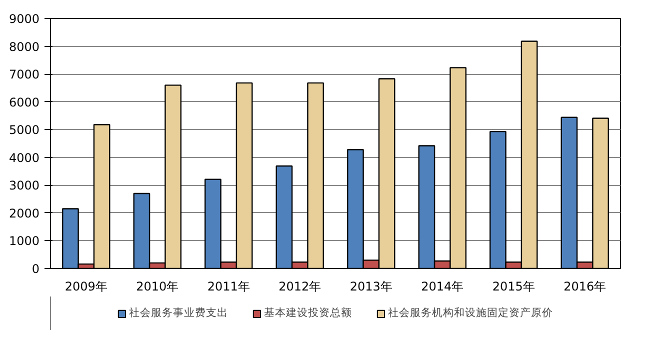 This screenshot has height=338, width=646. What do you see at coordinates (24, 157) in the screenshot?
I see `y-tick-label: 4000` at bounding box center [24, 157].